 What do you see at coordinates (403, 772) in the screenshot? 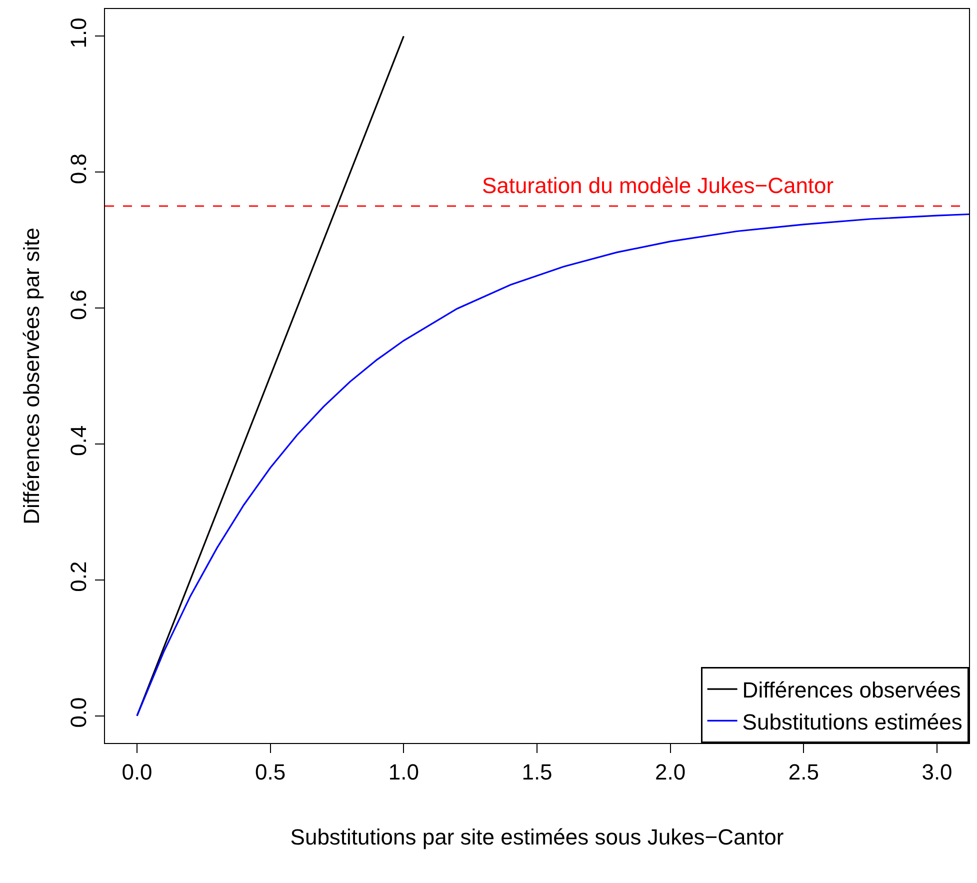
I see `x-tick-label: 1.0` at bounding box center [403, 772].